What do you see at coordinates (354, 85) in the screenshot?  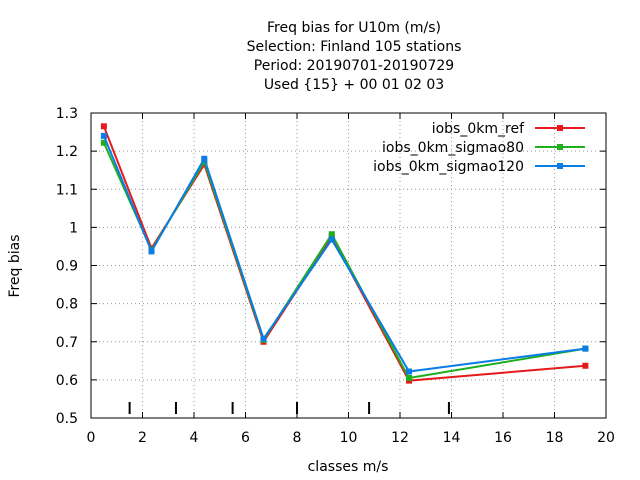 I see `title-line-4: Used {15} + 00 01 02 03` at bounding box center [354, 85].